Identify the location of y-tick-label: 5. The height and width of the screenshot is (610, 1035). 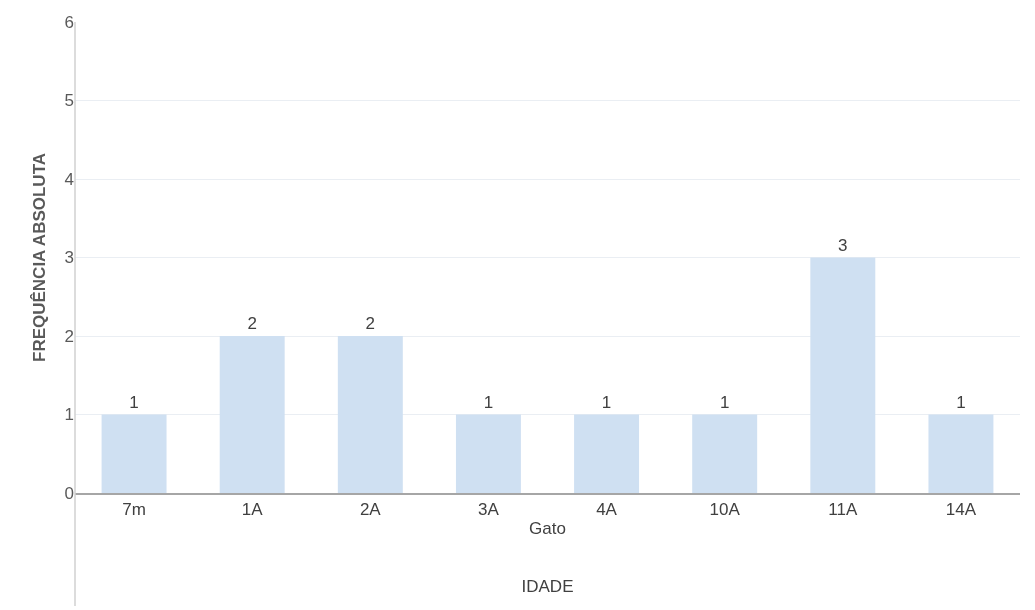
(69, 101).